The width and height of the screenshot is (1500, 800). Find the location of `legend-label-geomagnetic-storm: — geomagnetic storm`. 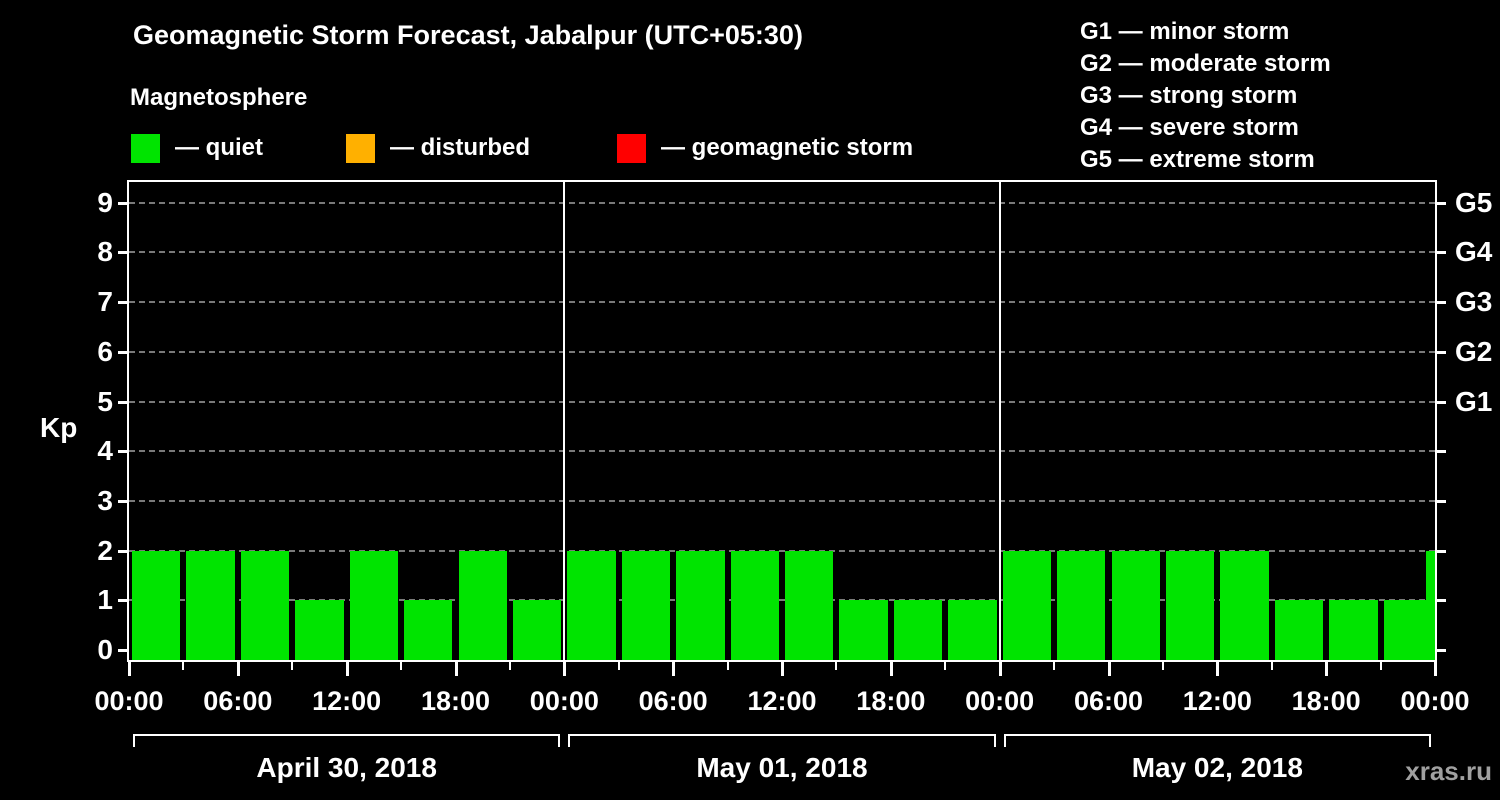

legend-label-geomagnetic-storm: — geomagnetic storm is located at coordinates (787, 147).